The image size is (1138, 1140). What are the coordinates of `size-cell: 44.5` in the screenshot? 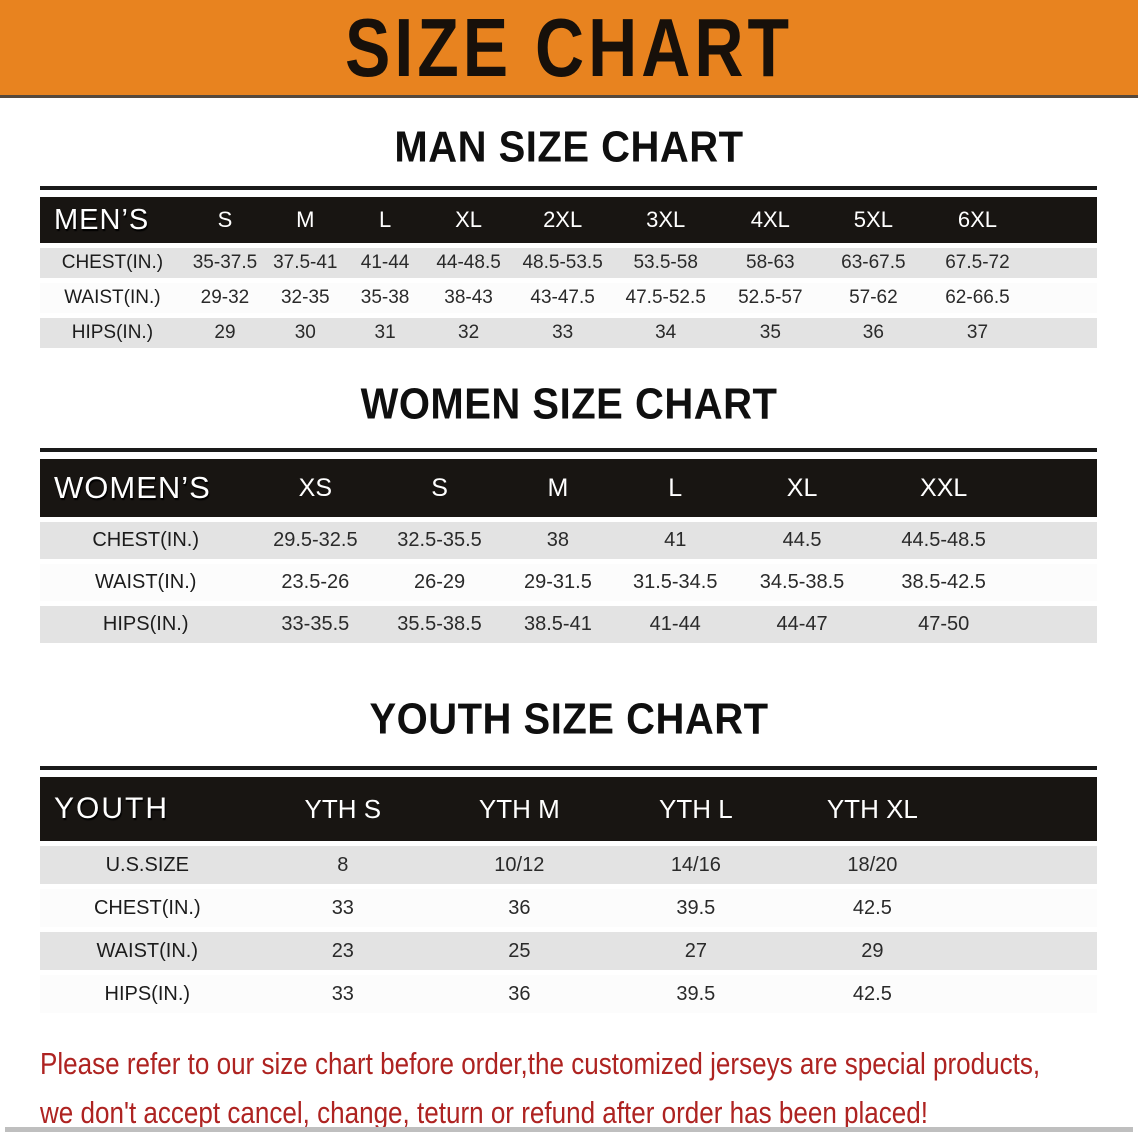 It's located at (802, 540).